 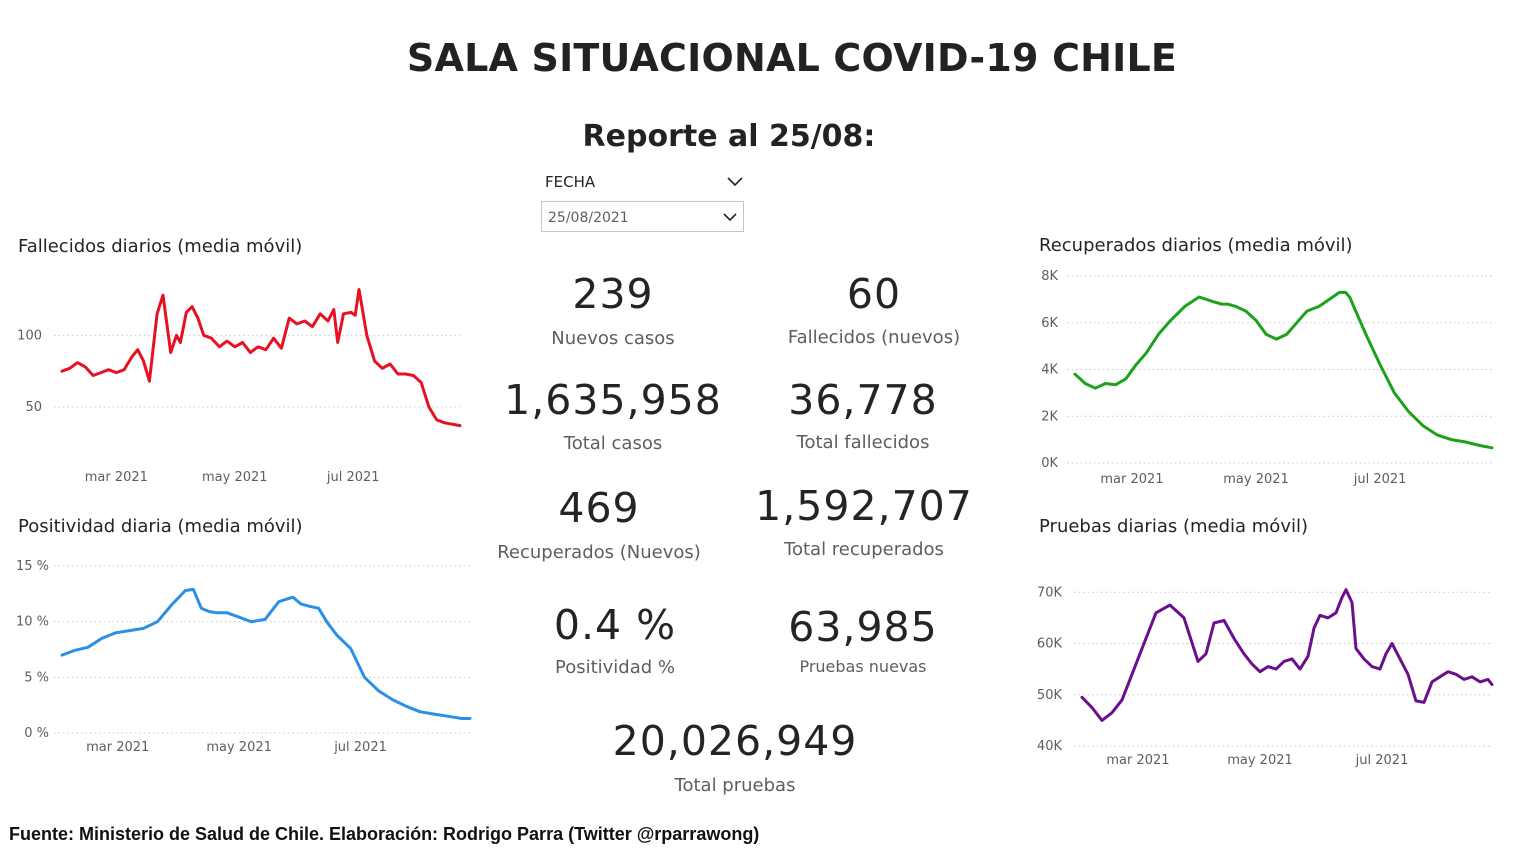 I want to click on y-tick-label-pruebas-2: 60K, so click(x=1050, y=644).